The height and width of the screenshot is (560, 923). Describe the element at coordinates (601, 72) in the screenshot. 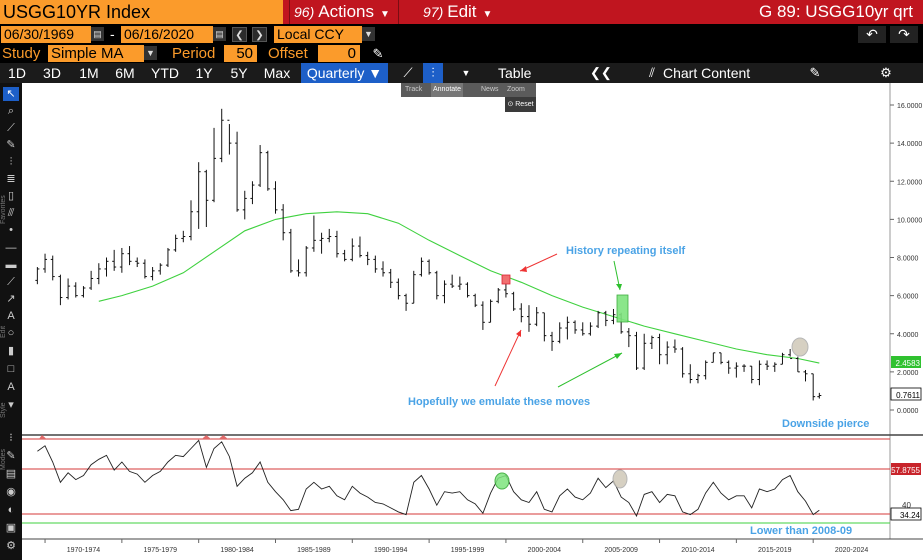

I see `collapse-icon: ❮❮` at that location.